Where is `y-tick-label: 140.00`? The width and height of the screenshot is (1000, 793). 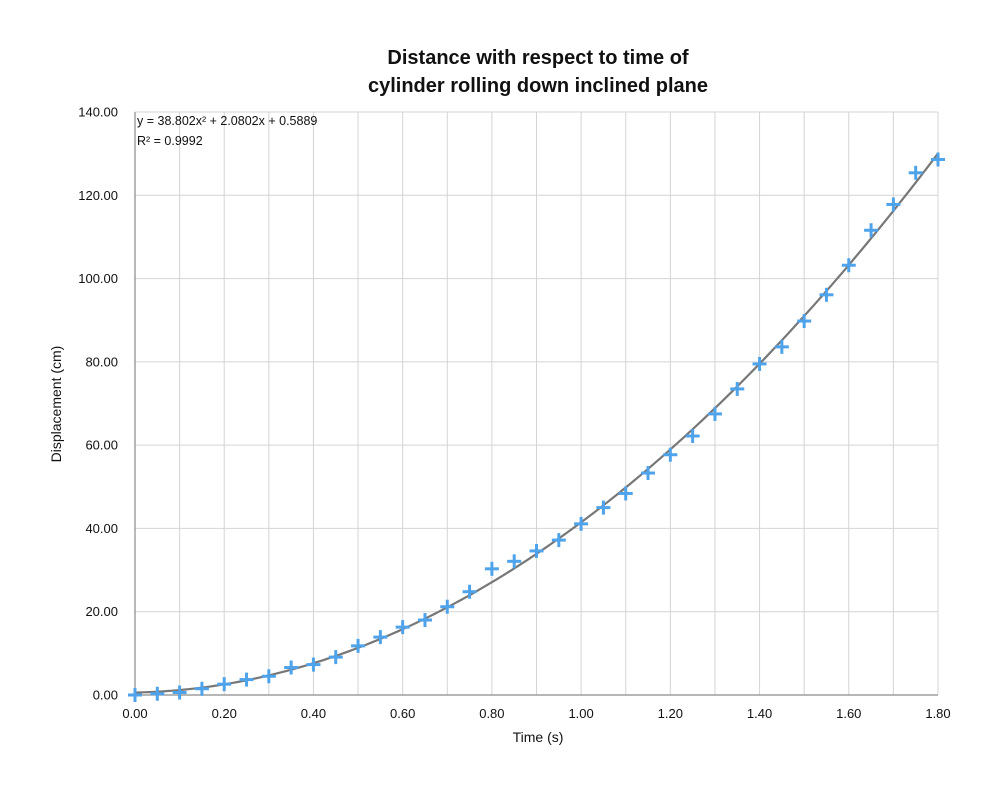
y-tick-label: 140.00 is located at coordinates (98, 112).